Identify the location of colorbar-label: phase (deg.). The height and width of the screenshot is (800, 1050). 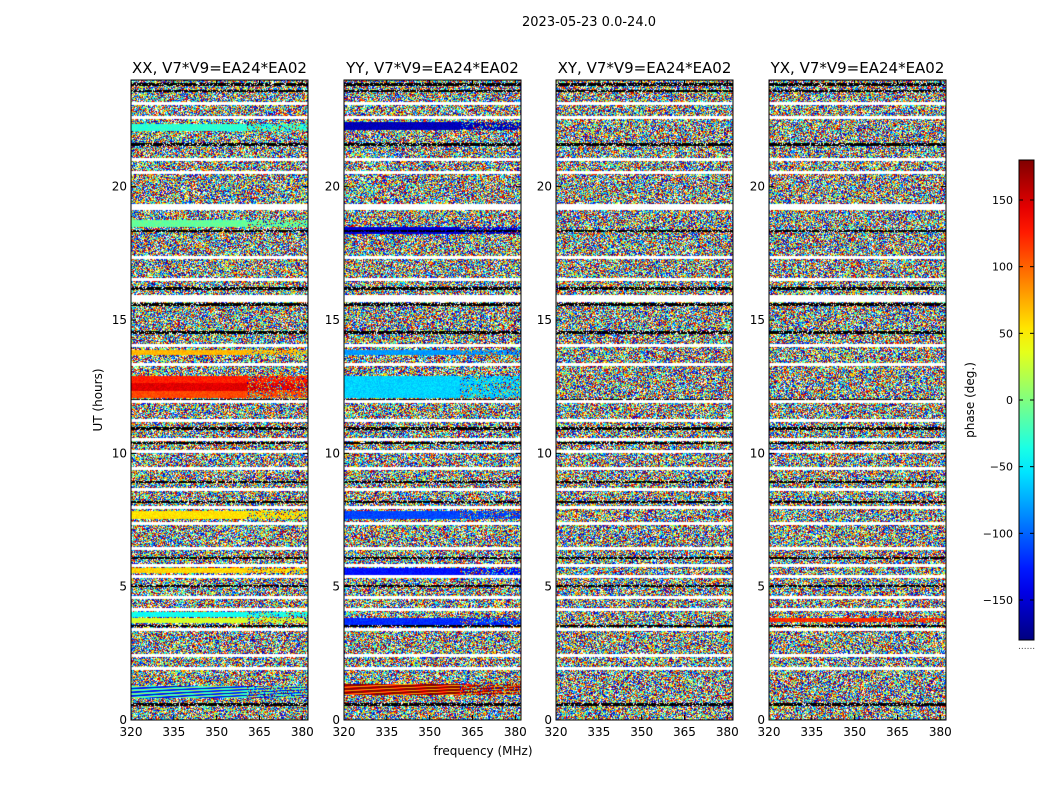
(970, 400).